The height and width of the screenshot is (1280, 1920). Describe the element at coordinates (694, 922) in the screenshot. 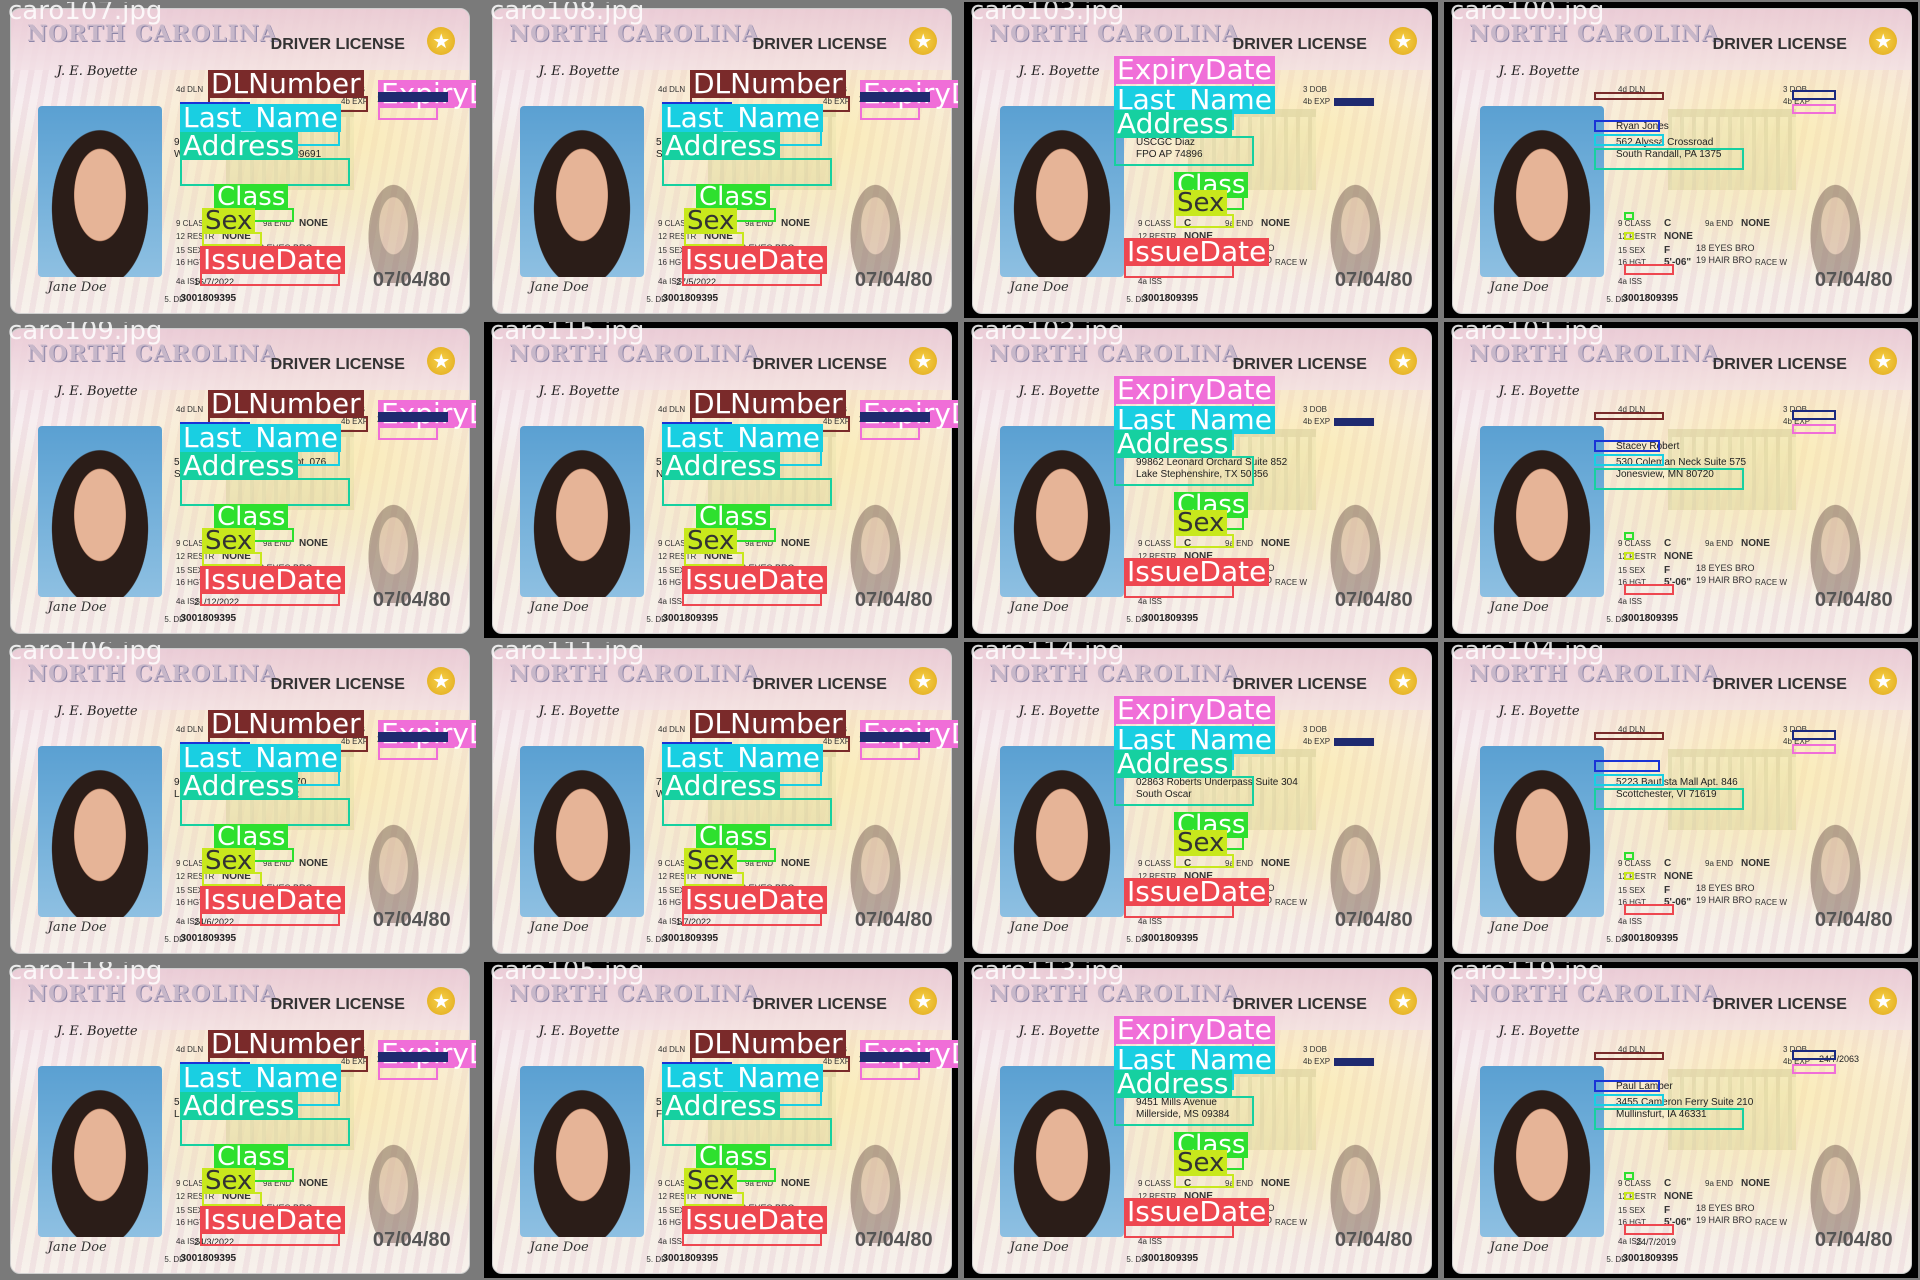

I see `issue-value: 1/7/2022` at that location.